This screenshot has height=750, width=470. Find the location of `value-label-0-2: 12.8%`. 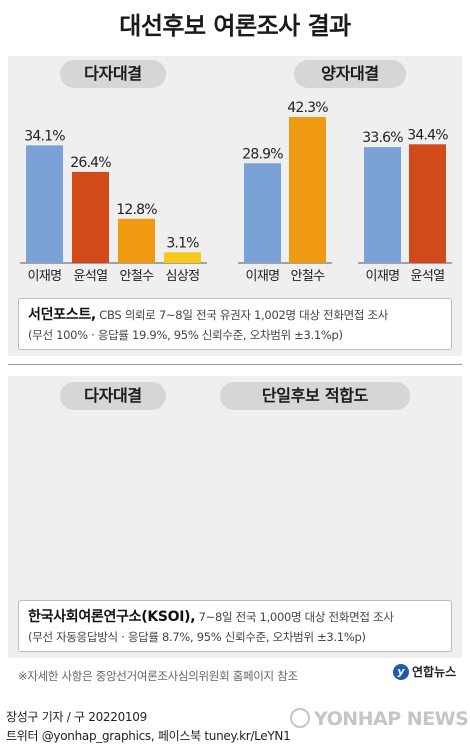

value-label-0-2: 12.8% is located at coordinates (136, 210).